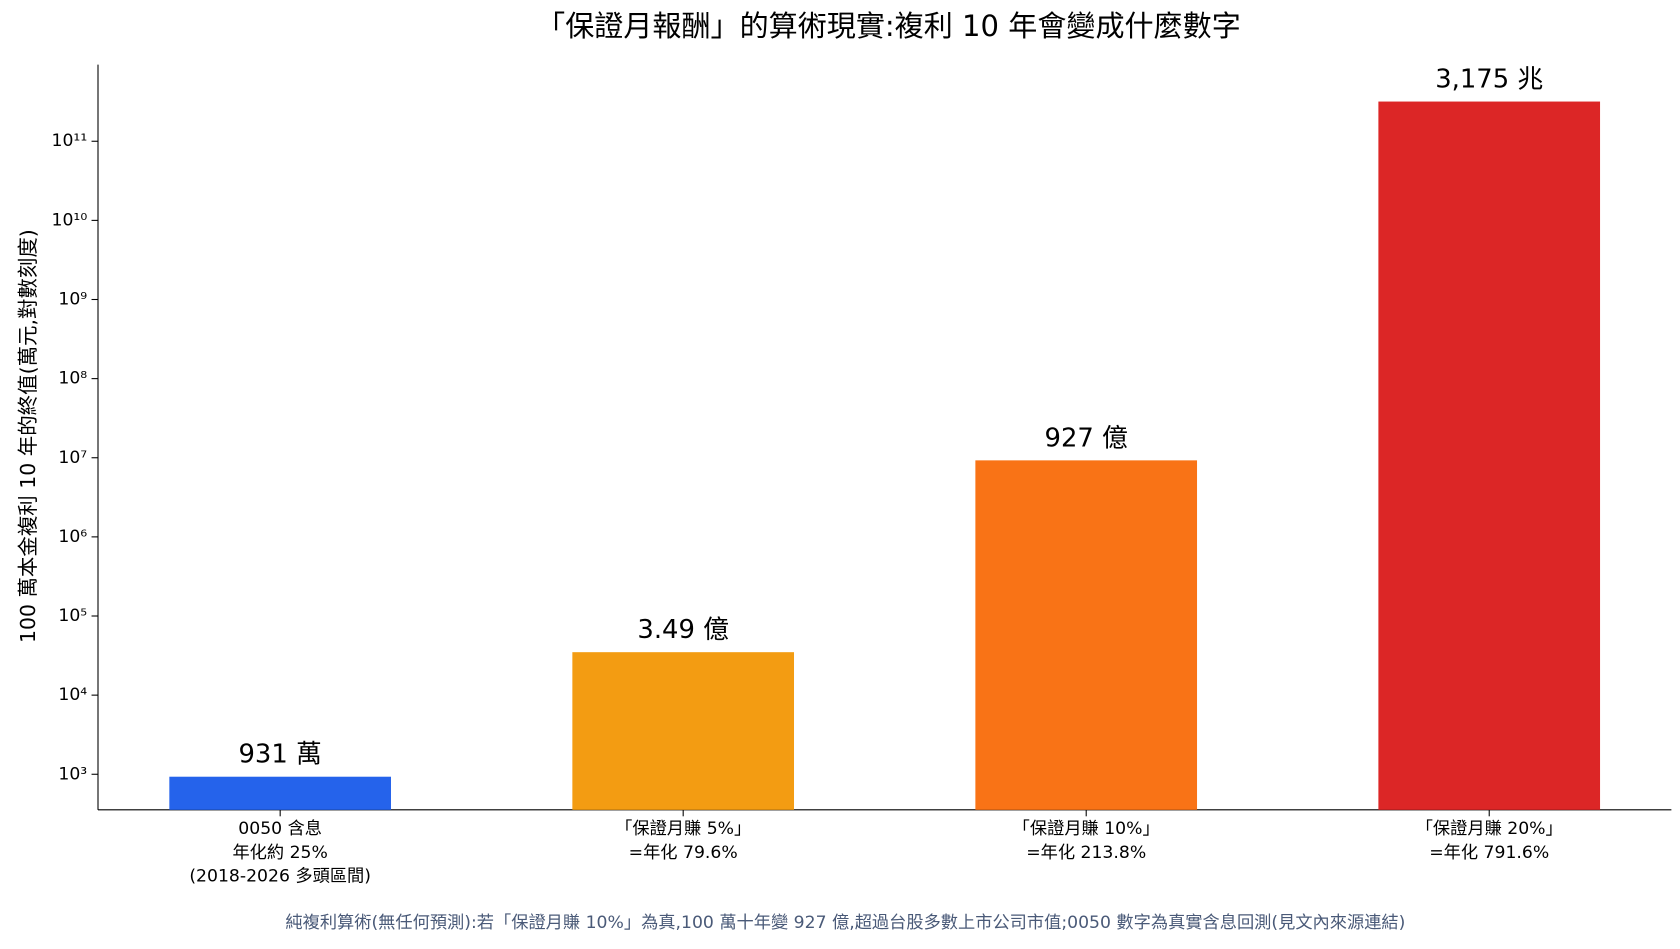 The width and height of the screenshot is (1680, 949). I want to click on y-tick-label: 10³, so click(72, 774).